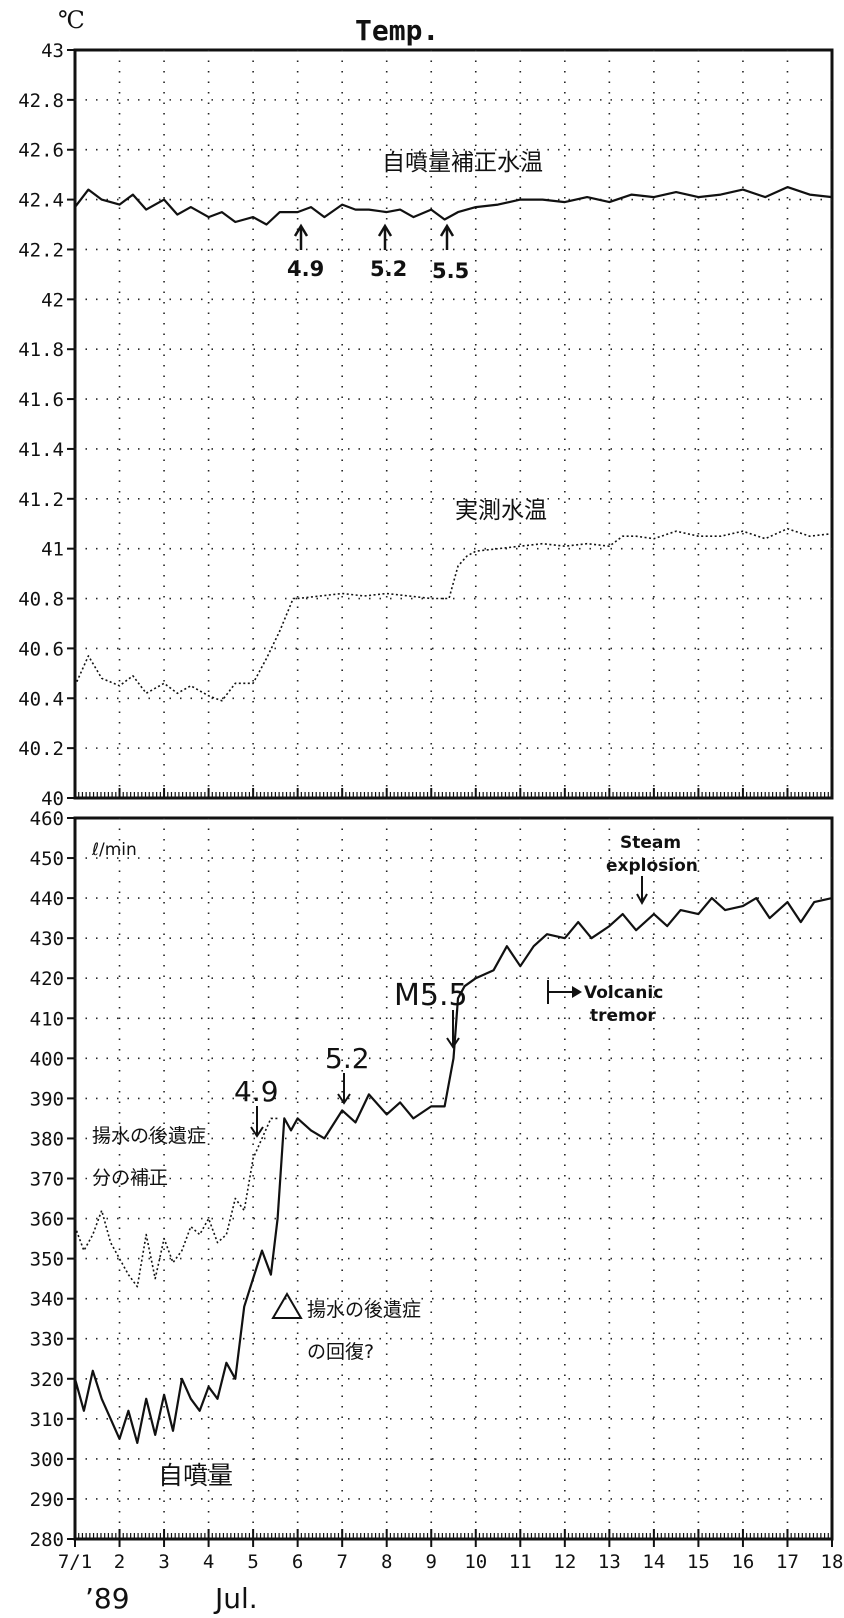  What do you see at coordinates (41, 151) in the screenshot?
I see `top-ytick-label: 42.6` at bounding box center [41, 151].